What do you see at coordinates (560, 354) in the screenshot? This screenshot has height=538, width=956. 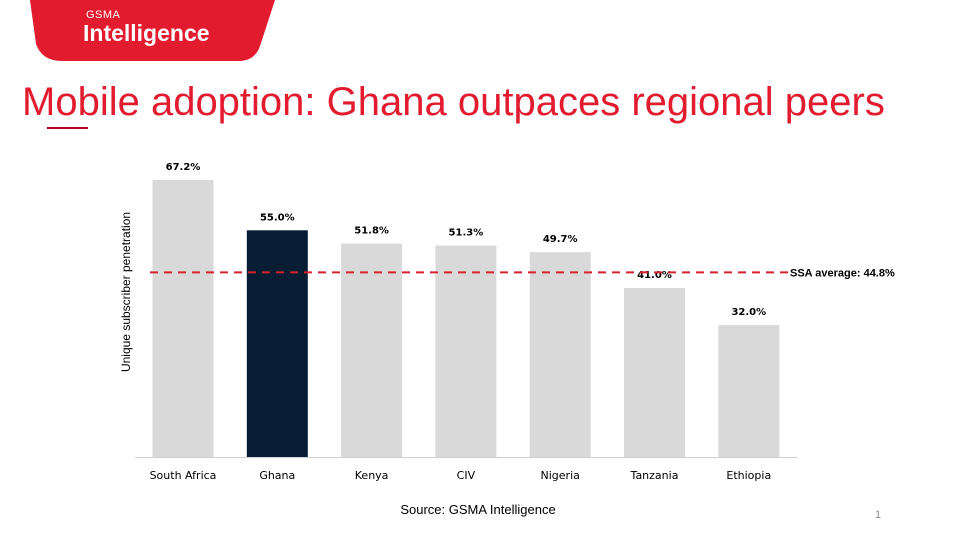 I see `bar-nigeria` at bounding box center [560, 354].